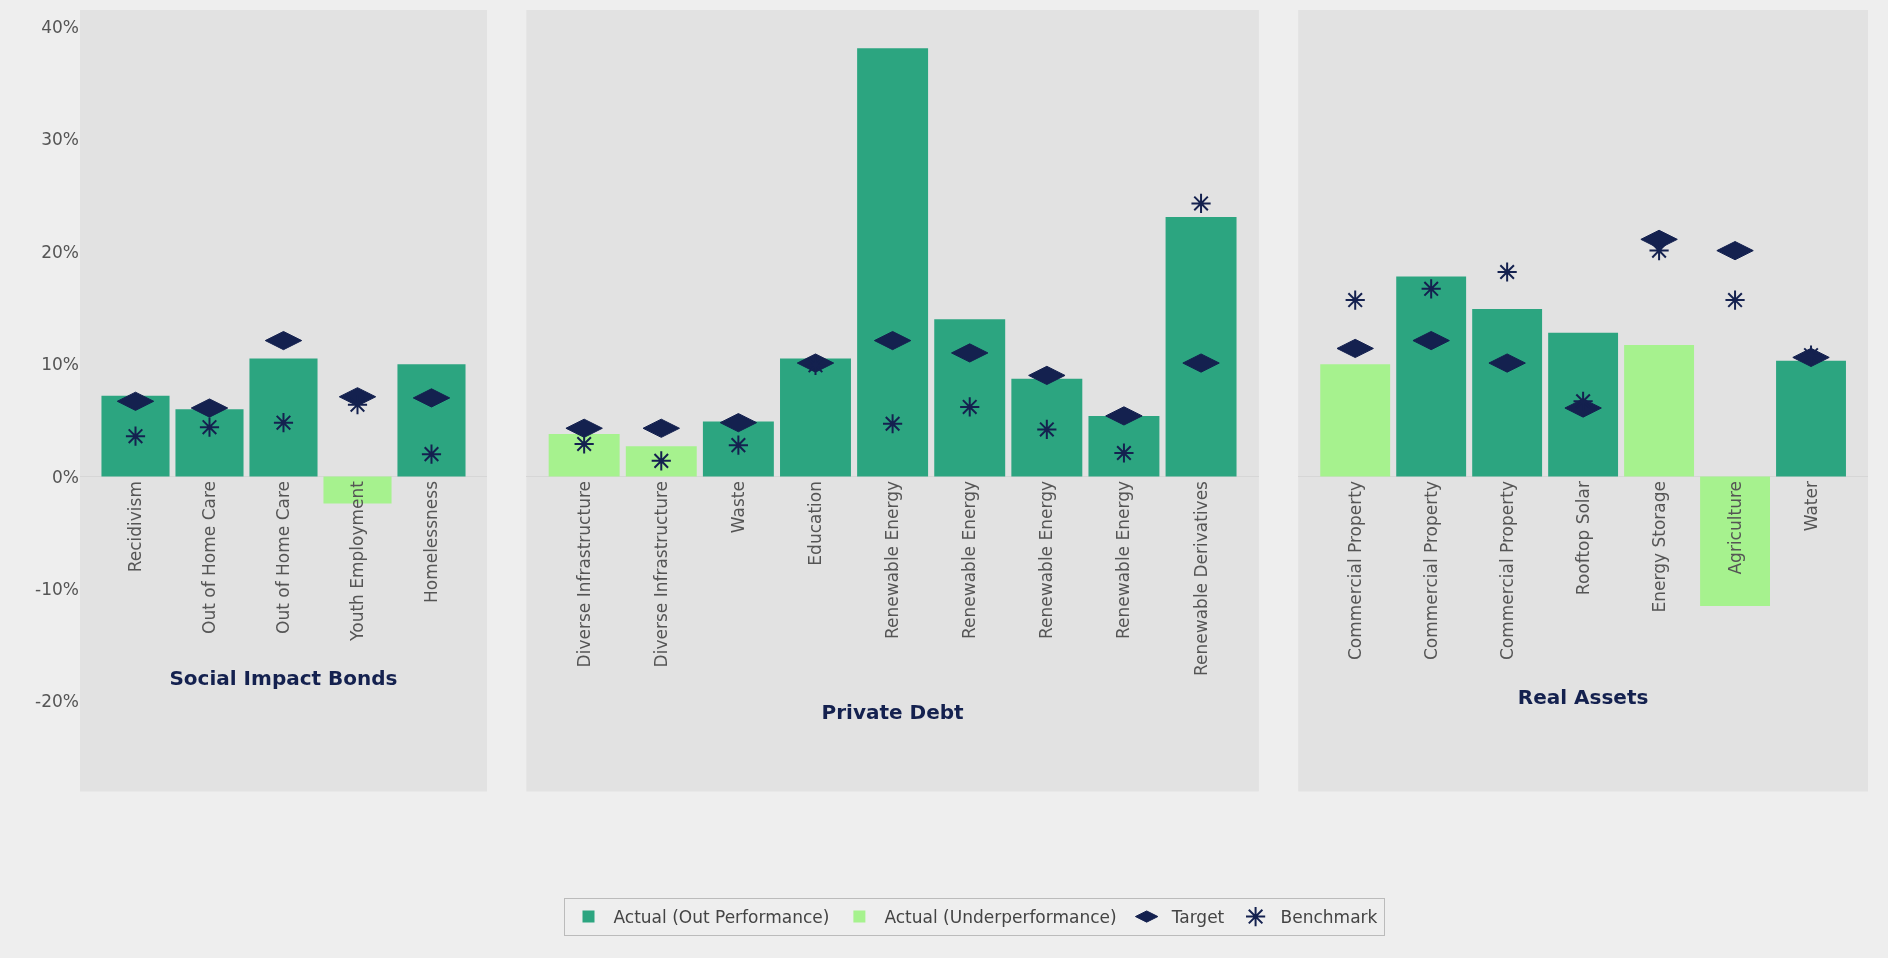 The image size is (1888, 958). I want to click on x-tick-label: Rooftop Solar, so click(1582, 538).